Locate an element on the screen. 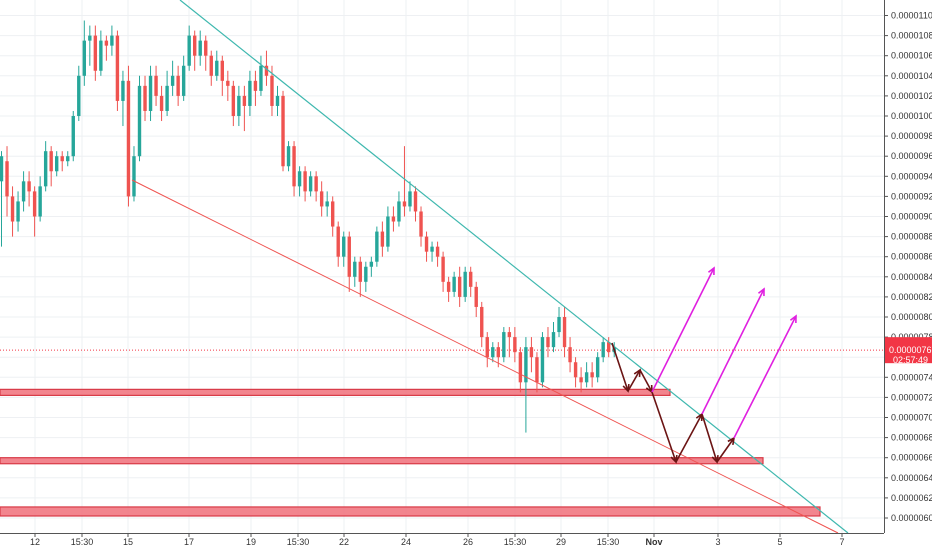  x-tick-label: 3 is located at coordinates (717, 542).